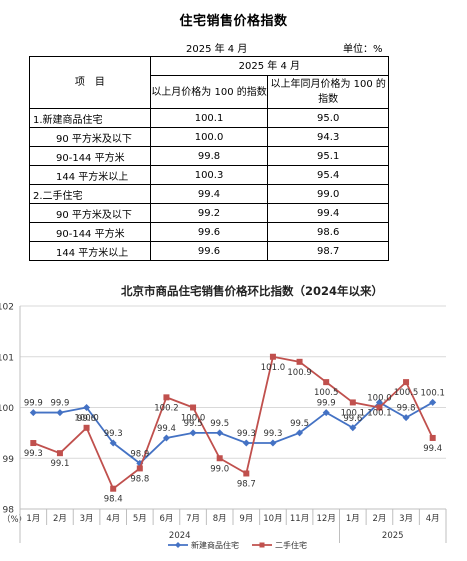 This screenshot has width=467, height=561. Describe the element at coordinates (299, 519) in the screenshot. I see `x-tick-label: 11月` at that location.